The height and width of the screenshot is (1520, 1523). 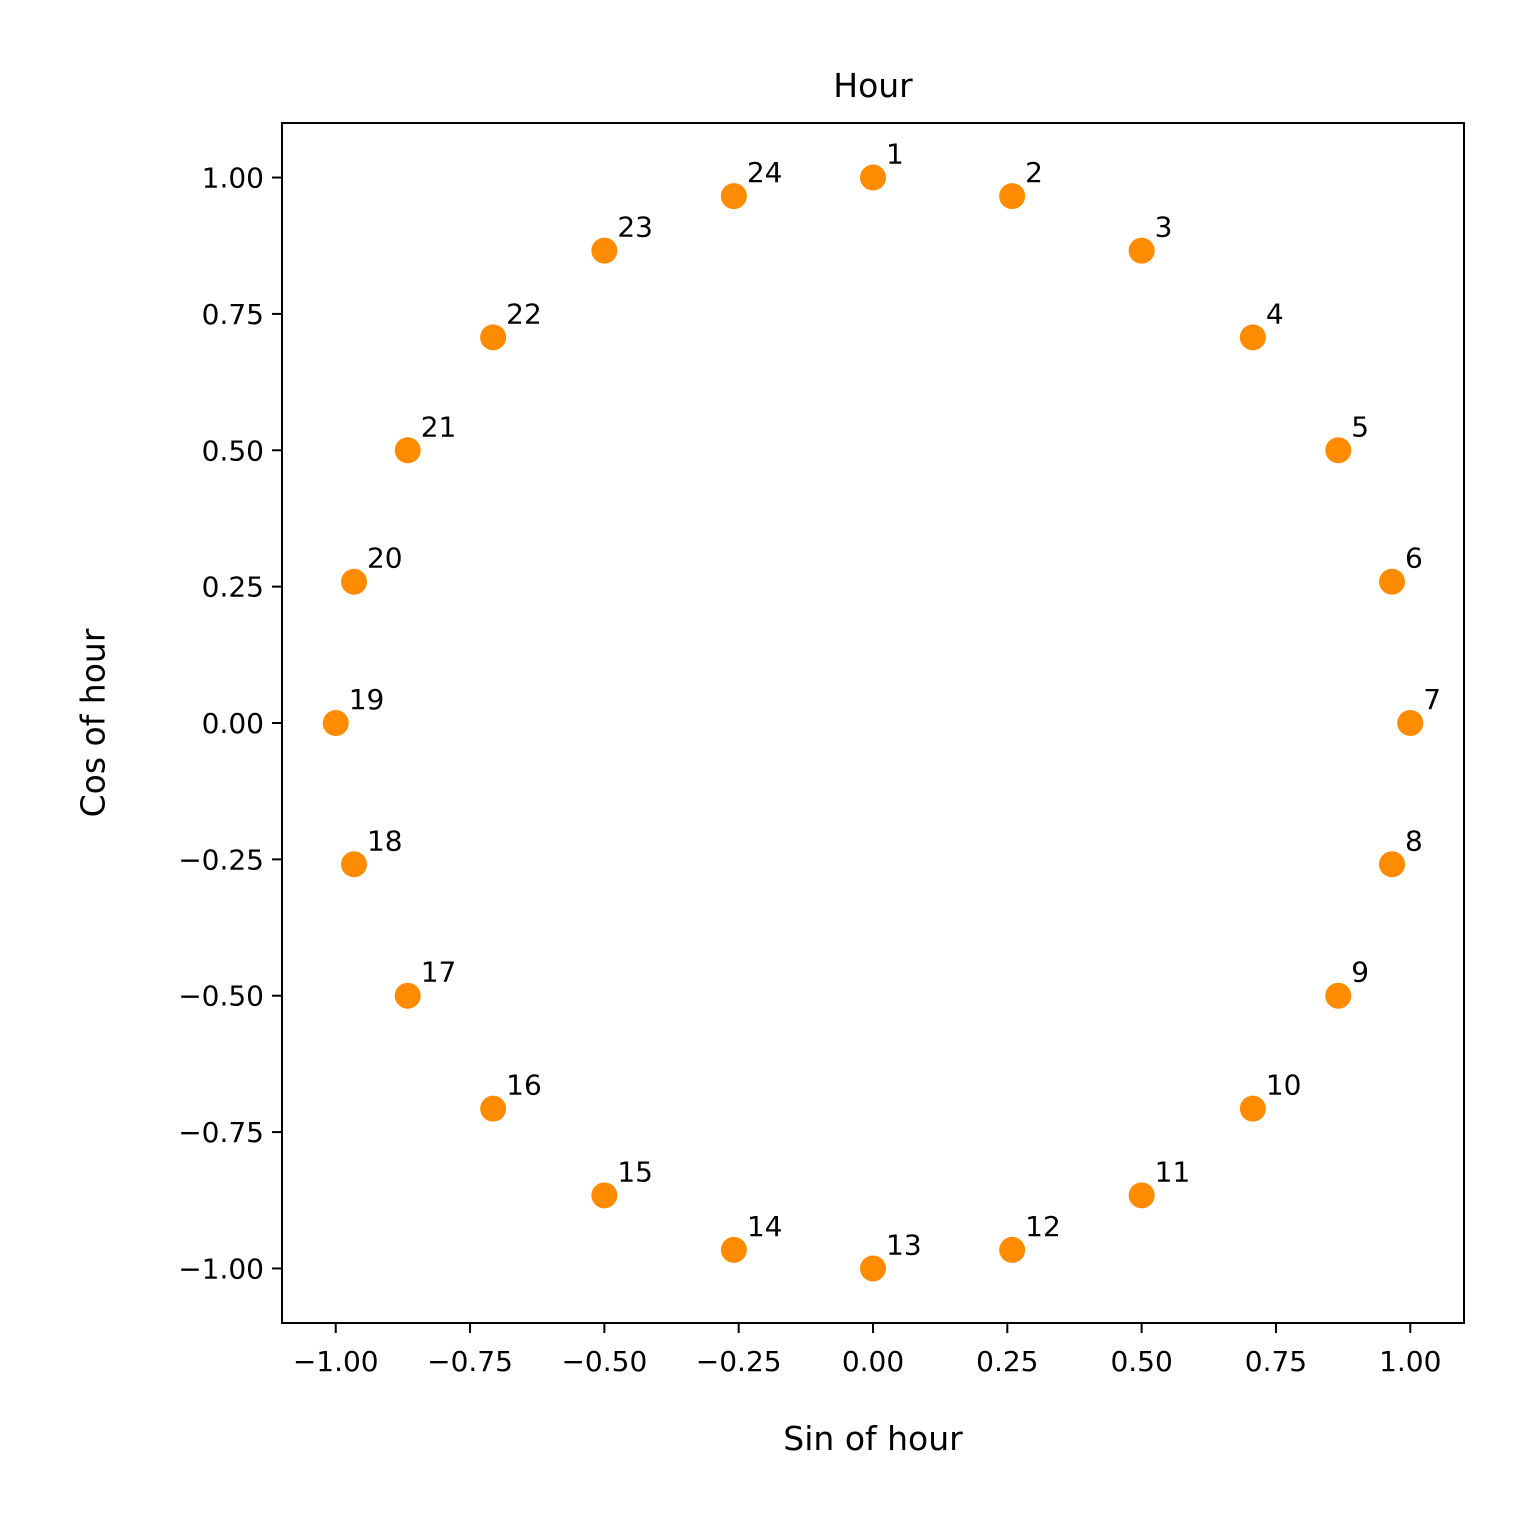 I want to click on point-label-16: 16, so click(x=524, y=1085).